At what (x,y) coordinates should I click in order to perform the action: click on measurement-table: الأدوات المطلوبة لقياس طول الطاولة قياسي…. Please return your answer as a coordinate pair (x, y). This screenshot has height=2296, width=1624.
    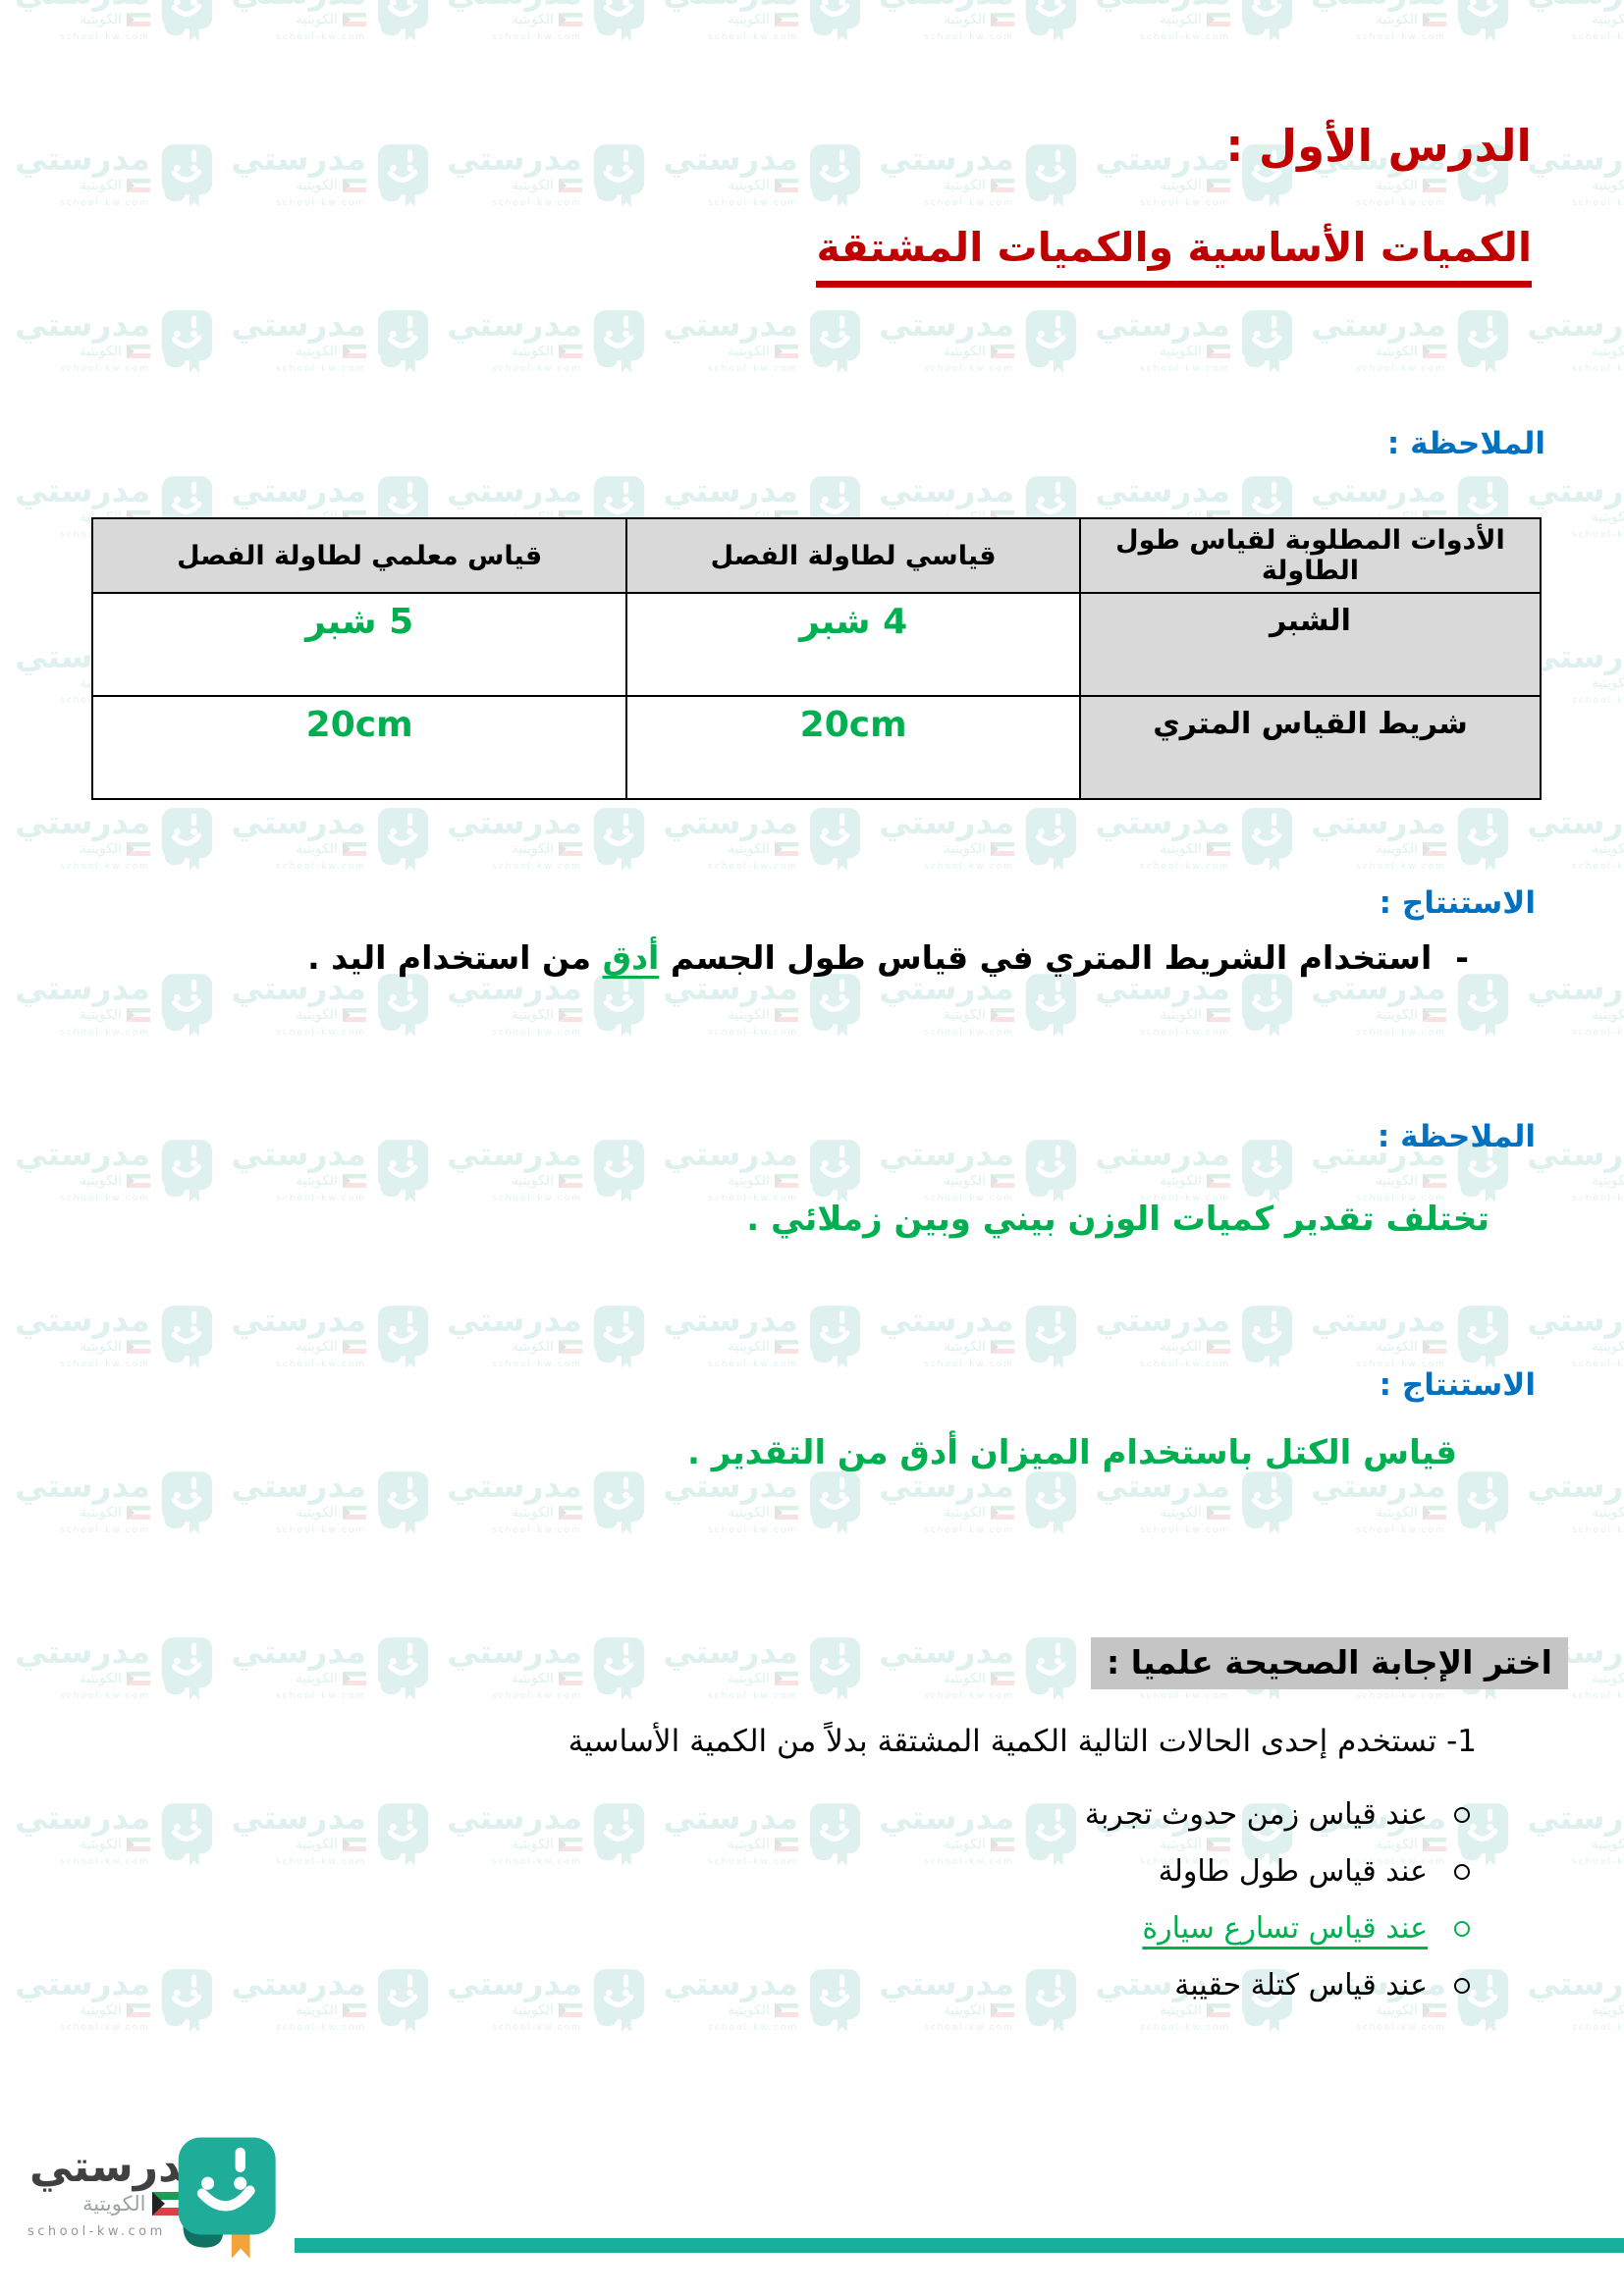
    Looking at the image, I should click on (816, 658).